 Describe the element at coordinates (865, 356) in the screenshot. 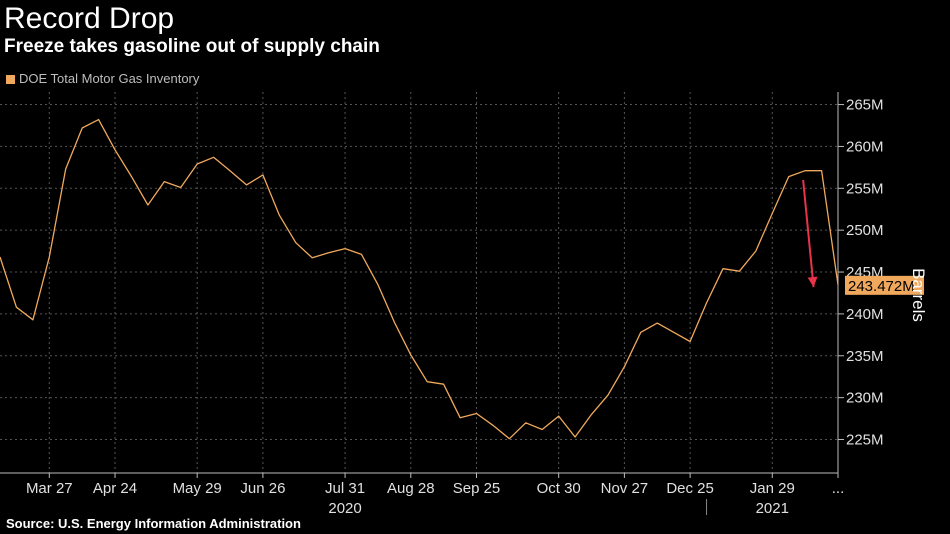

I see `y-tick-label: 235M` at that location.